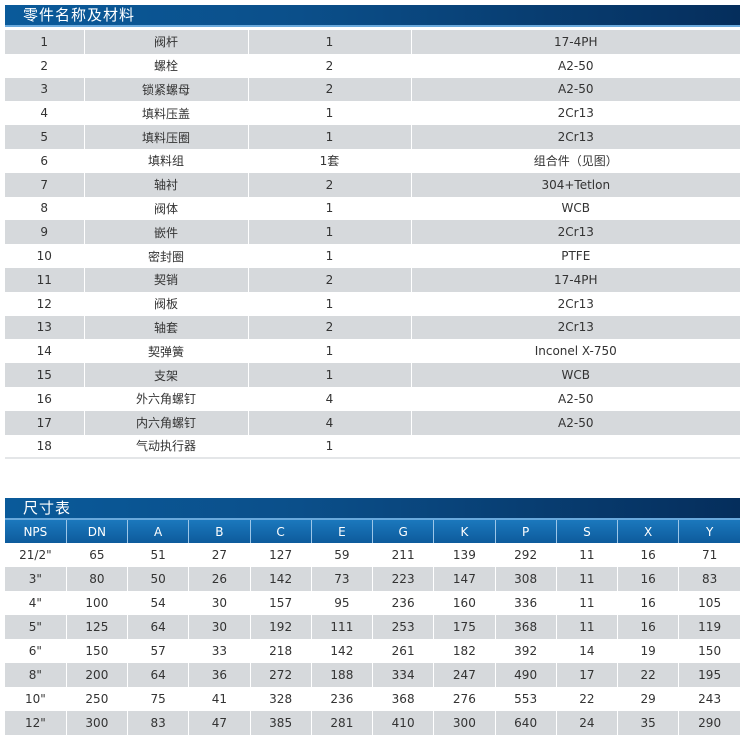 The height and width of the screenshot is (745, 744). What do you see at coordinates (219, 675) in the screenshot?
I see `dimension-cell: 36` at bounding box center [219, 675].